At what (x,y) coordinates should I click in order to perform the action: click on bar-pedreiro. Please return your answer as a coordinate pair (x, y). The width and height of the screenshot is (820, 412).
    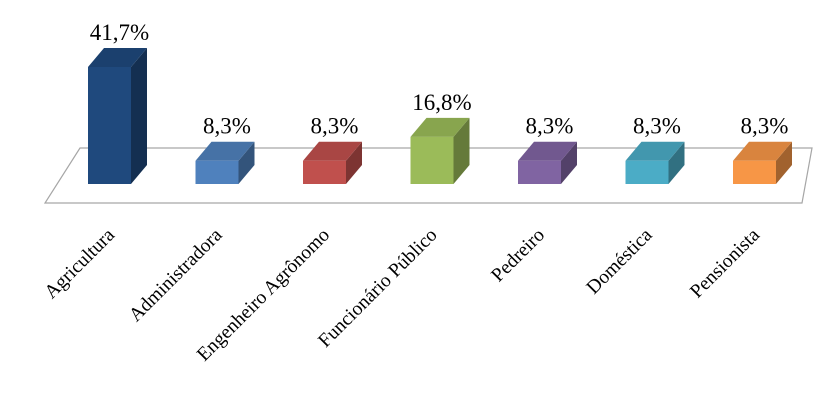
    Looking at the image, I should click on (547, 162).